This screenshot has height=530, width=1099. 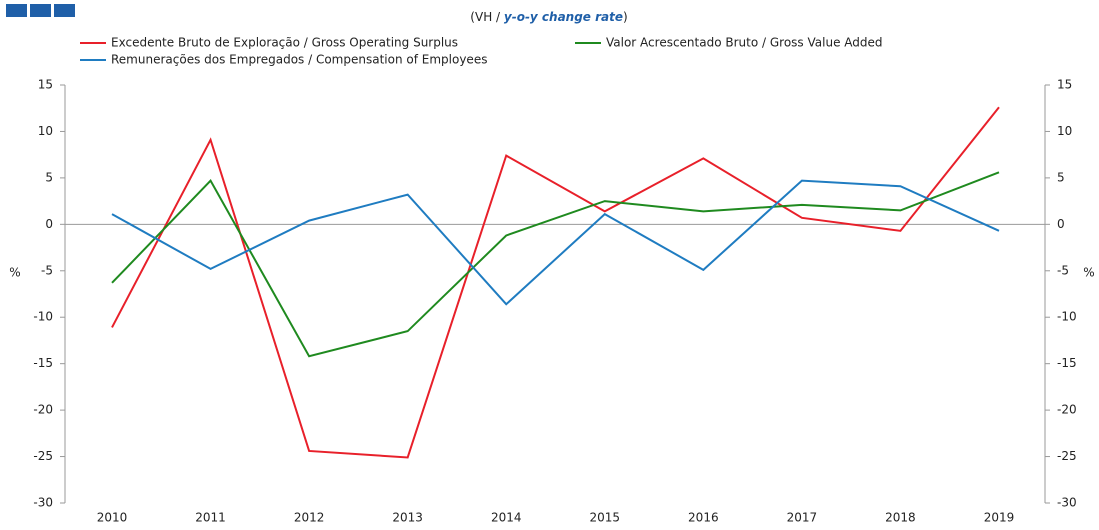 I want to click on x-tick-label: 2015, so click(x=605, y=518).